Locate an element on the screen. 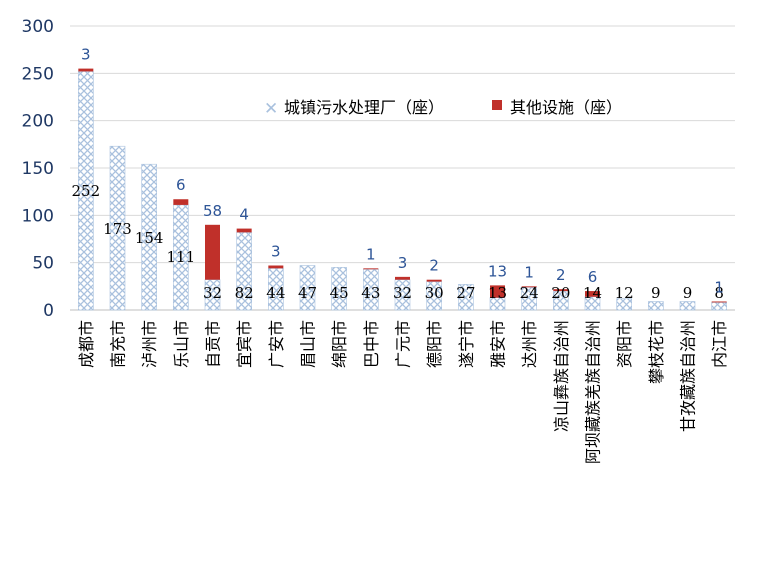  x-tick-label: 宜宾市 is located at coordinates (244, 344).